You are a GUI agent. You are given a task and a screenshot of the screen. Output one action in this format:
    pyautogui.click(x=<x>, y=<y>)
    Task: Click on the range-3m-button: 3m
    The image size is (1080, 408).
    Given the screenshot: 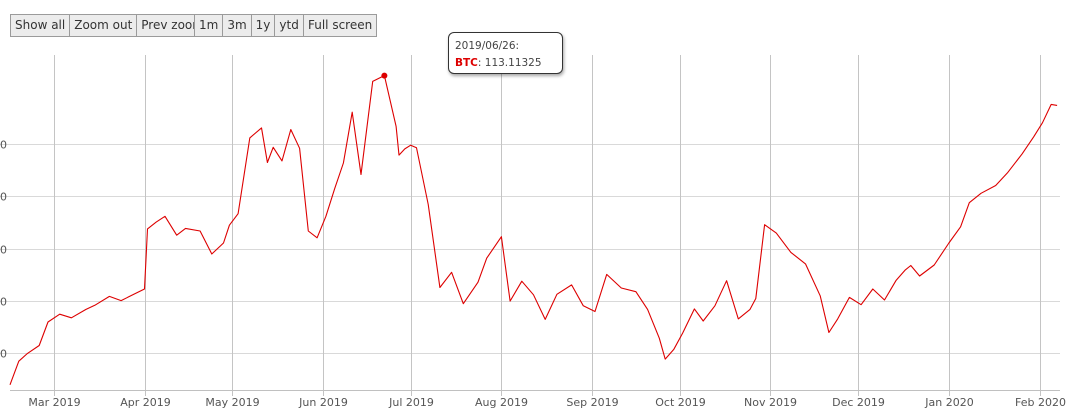 What is the action you would take?
    pyautogui.click(x=237, y=25)
    